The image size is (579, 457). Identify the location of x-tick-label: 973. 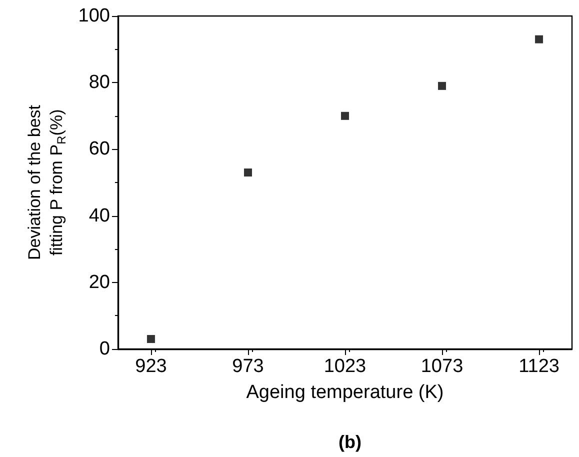
(248, 366).